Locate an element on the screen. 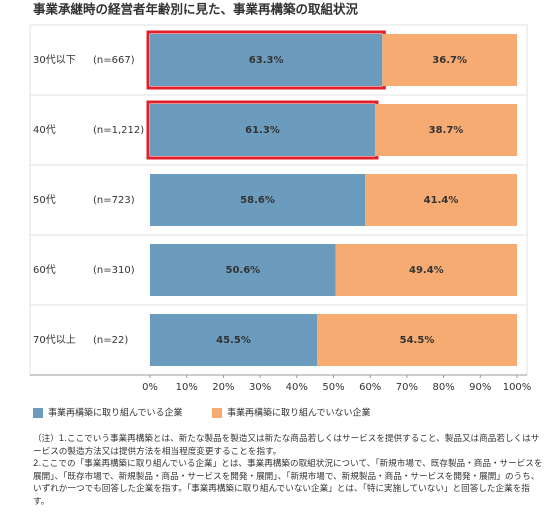 The width and height of the screenshot is (557, 519). value-label: 49.4% is located at coordinates (426, 270).